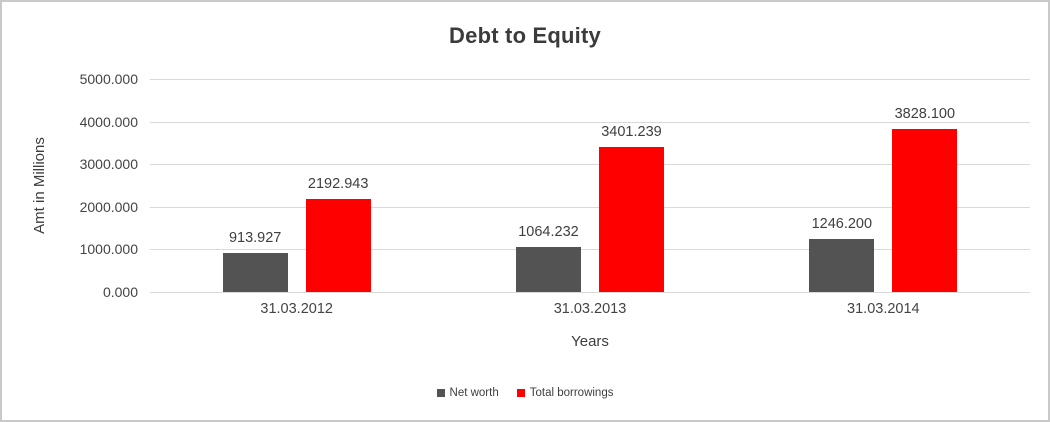 The height and width of the screenshot is (422, 1050). I want to click on bar-value-label: 2192.943, so click(338, 183).